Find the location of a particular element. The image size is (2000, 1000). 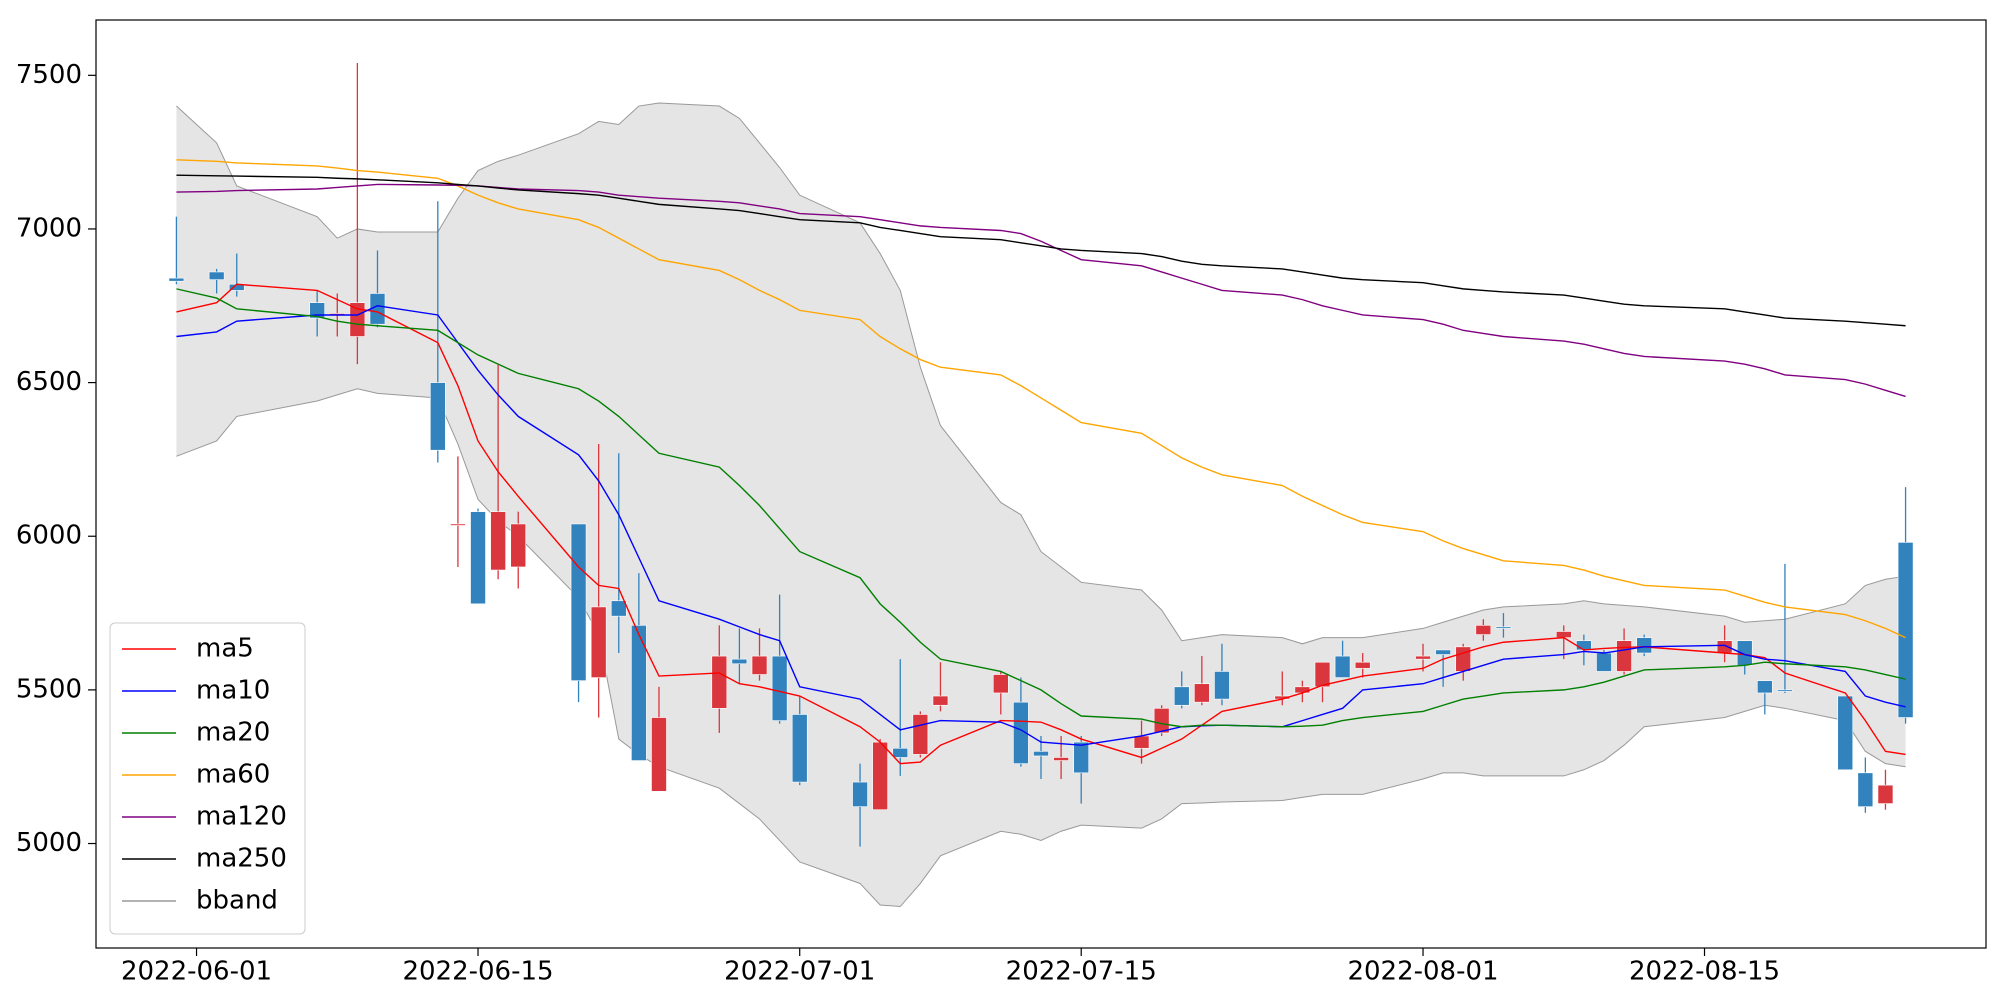

y-tick-label: 6000 is located at coordinates (49, 536).